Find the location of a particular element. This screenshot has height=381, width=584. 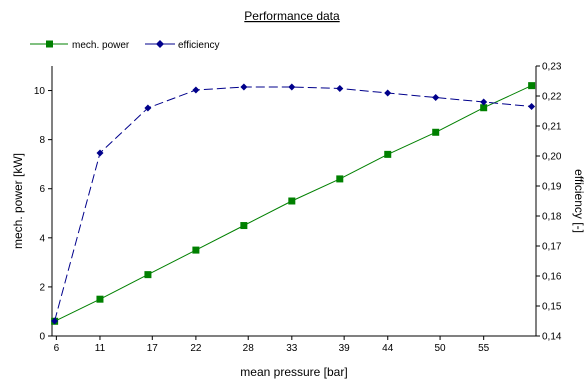

x-axis-ticks: 6 11 17 22 28 33 39 44 50 55 is located at coordinates (272, 345).